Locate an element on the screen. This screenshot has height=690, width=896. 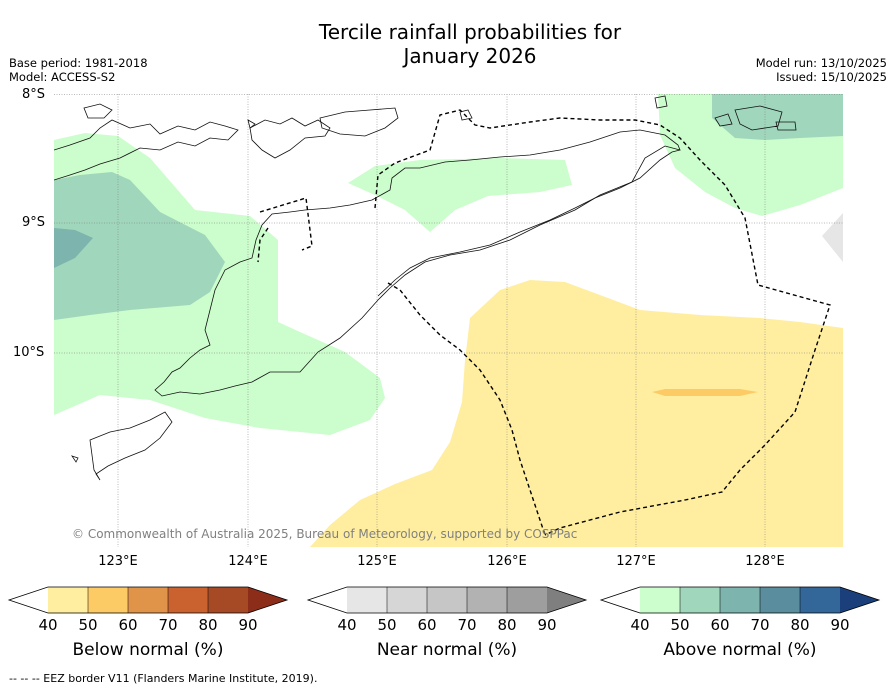
lon-label-124e: 124°E is located at coordinates (248, 561).